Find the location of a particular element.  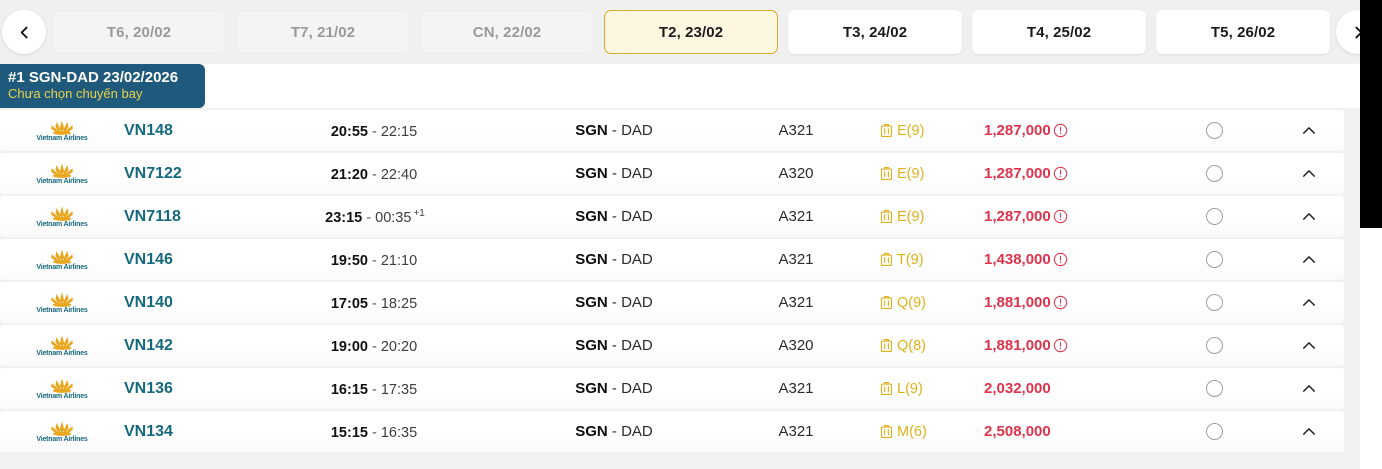

flight-times: 21:20 - 22:40 is located at coordinates (375, 173).